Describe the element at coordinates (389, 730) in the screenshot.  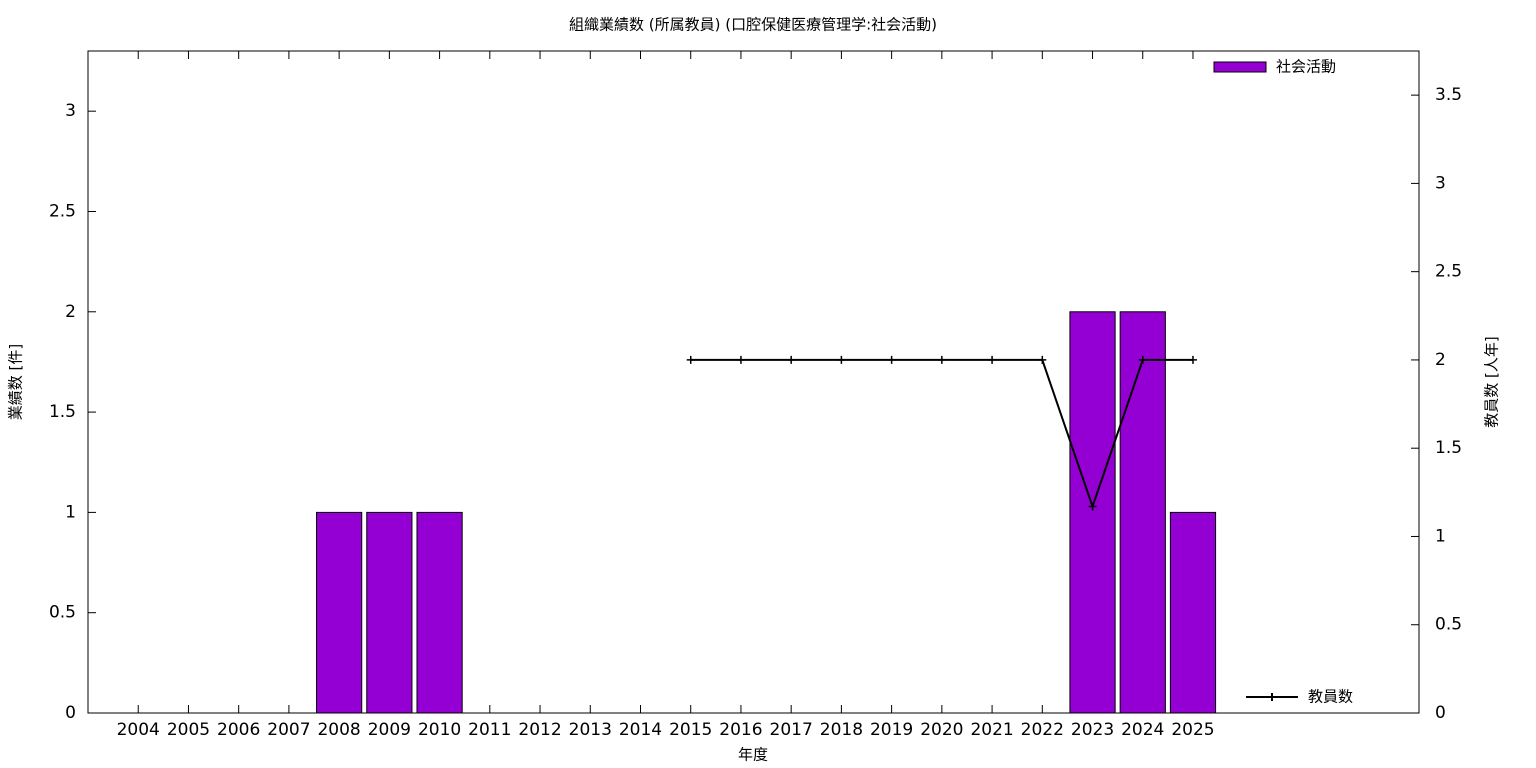
I see `x-tick-label: 2009` at that location.